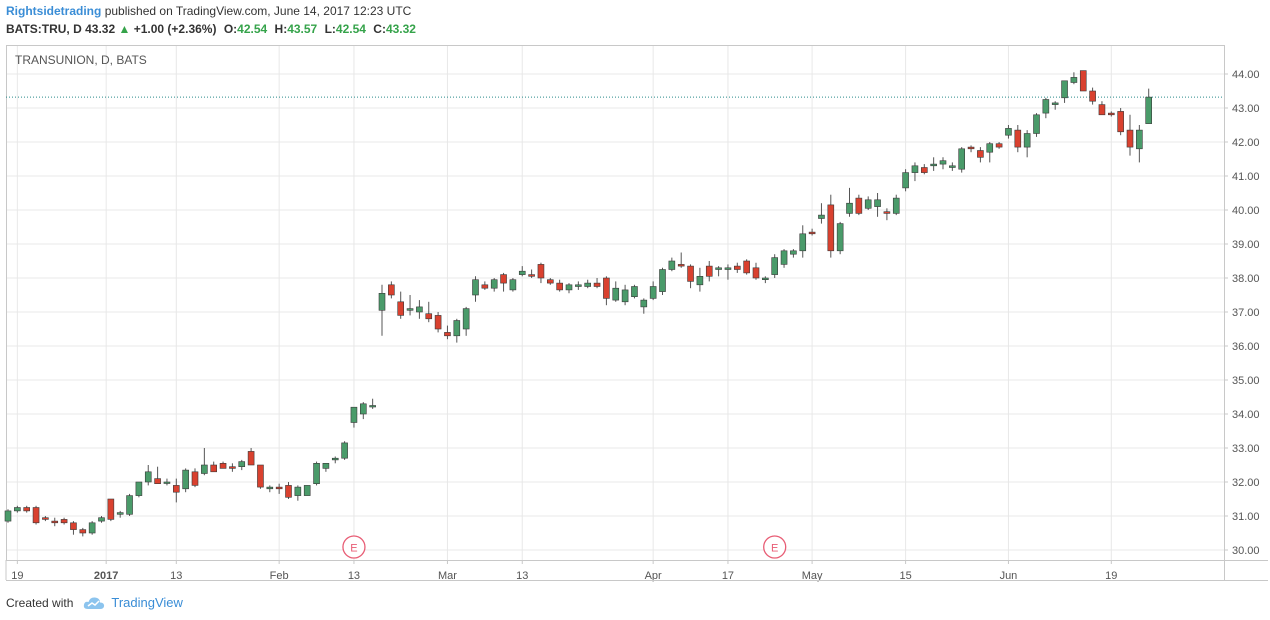 The width and height of the screenshot is (1270, 620). What do you see at coordinates (636, 571) in the screenshot?
I see `time-axis: 19 2017 13 Feb 13 Mar 13 Apr 17 May 15 Jun 19` at bounding box center [636, 571].